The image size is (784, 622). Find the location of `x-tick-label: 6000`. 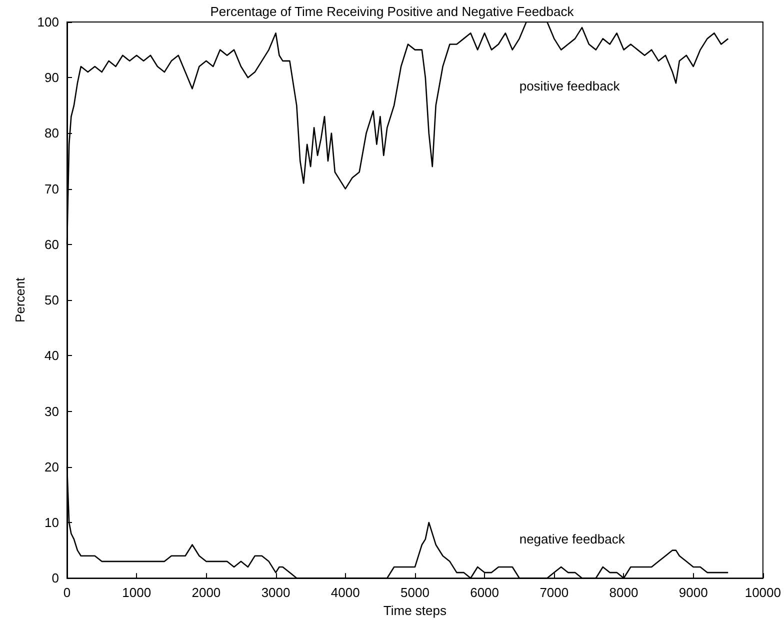

x-tick-label: 6000 is located at coordinates (485, 592).